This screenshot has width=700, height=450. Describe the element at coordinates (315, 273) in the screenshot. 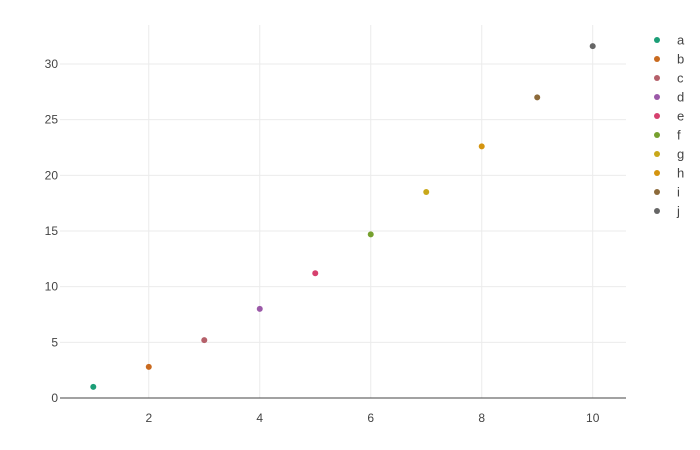

I see `point-e` at that location.